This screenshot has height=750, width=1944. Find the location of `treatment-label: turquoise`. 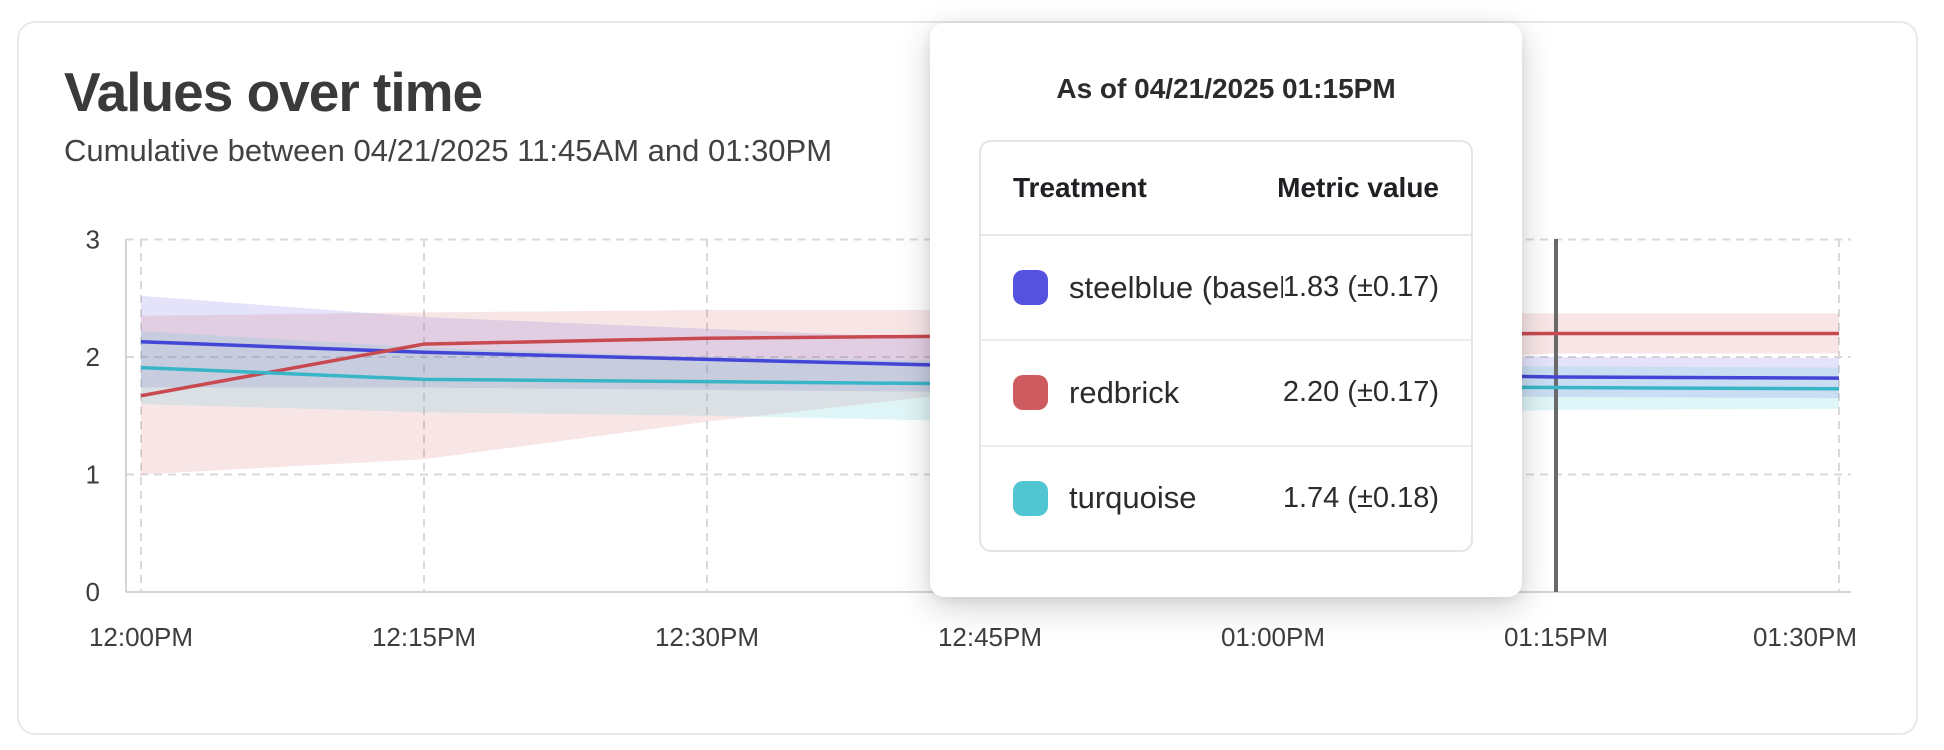

treatment-label: turquoise is located at coordinates (1133, 498).